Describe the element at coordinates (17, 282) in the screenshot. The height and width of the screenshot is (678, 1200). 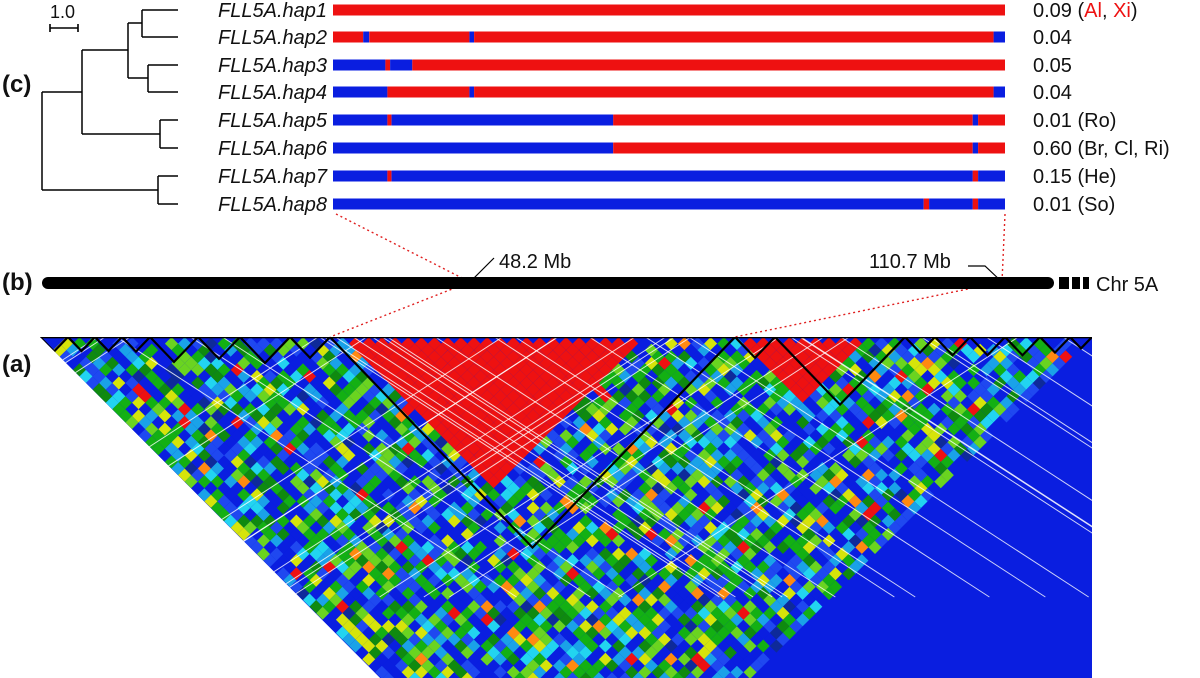
I see `panel-label-b: (b)` at that location.